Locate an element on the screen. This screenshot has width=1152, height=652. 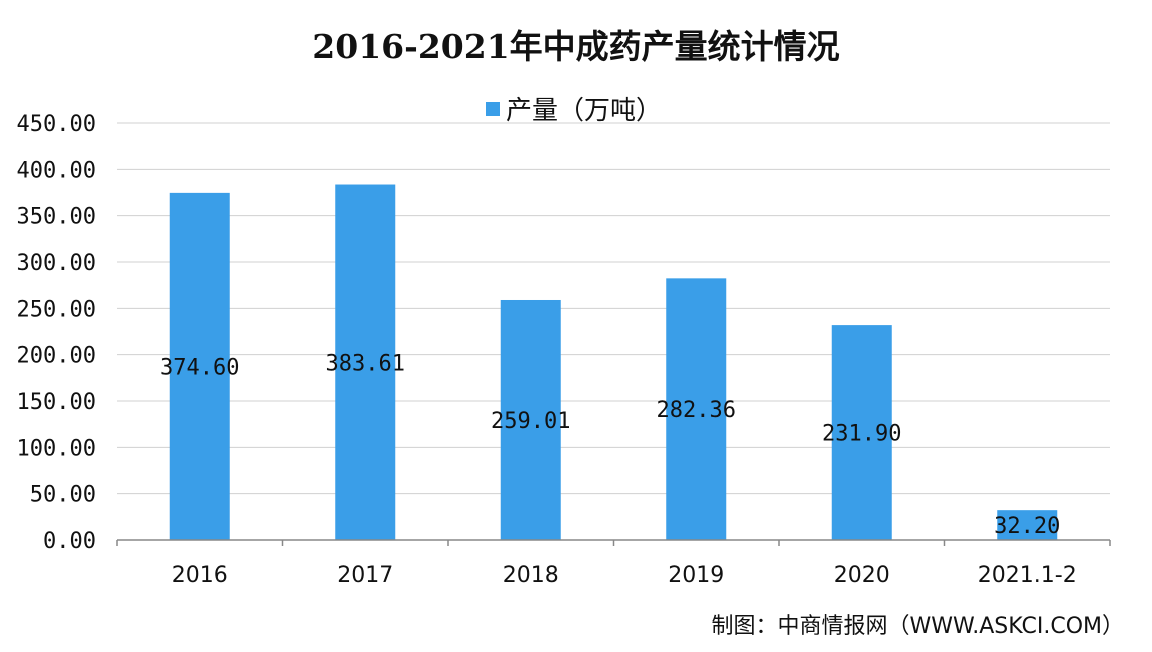
data-label: 282.36 is located at coordinates (696, 410).